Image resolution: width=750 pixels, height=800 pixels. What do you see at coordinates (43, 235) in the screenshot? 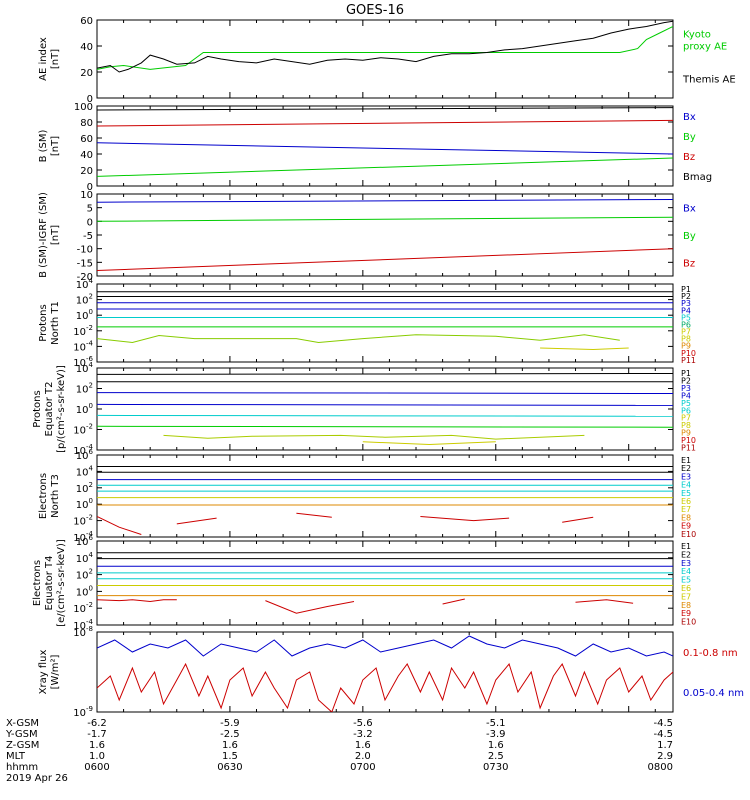
I see `y-axis-label: B (SM)-IGRF (SM)` at bounding box center [43, 235].